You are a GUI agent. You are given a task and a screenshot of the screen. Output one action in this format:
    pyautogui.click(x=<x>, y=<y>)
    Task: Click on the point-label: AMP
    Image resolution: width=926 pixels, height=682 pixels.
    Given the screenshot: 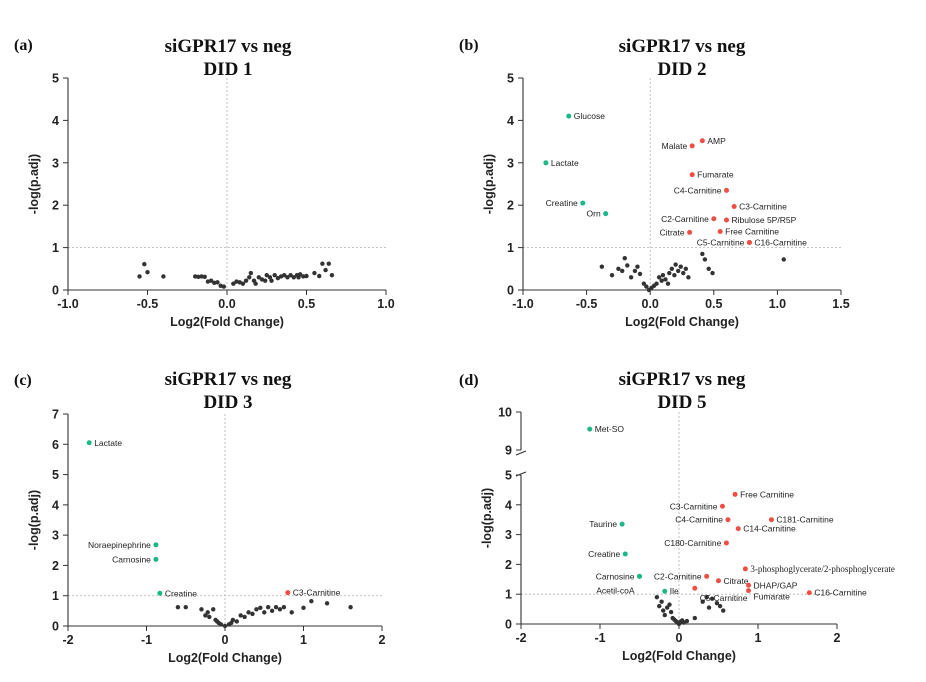 What is the action you would take?
    pyautogui.click(x=716, y=141)
    